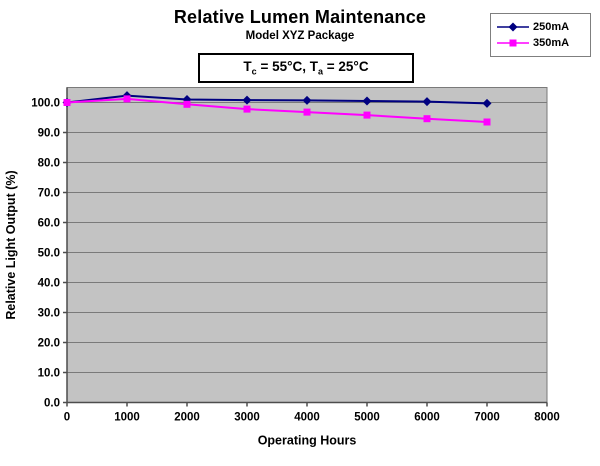 The height and width of the screenshot is (466, 600). Describe the element at coordinates (513, 43) in the screenshot. I see `legend-marker-square-icon` at that location.